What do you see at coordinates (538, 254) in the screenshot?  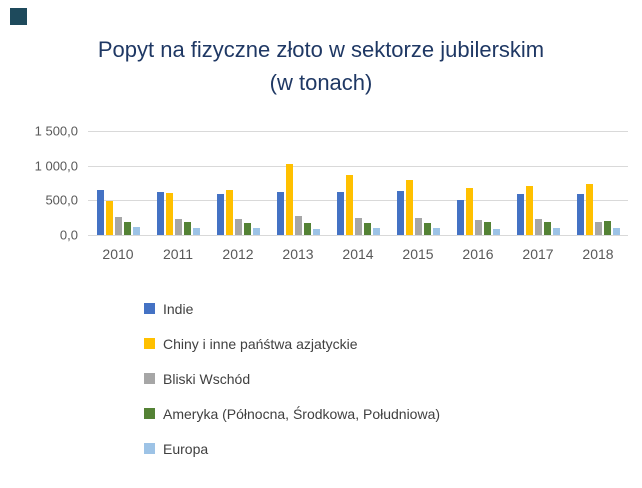 I see `x-axis-label: 2017` at bounding box center [538, 254].